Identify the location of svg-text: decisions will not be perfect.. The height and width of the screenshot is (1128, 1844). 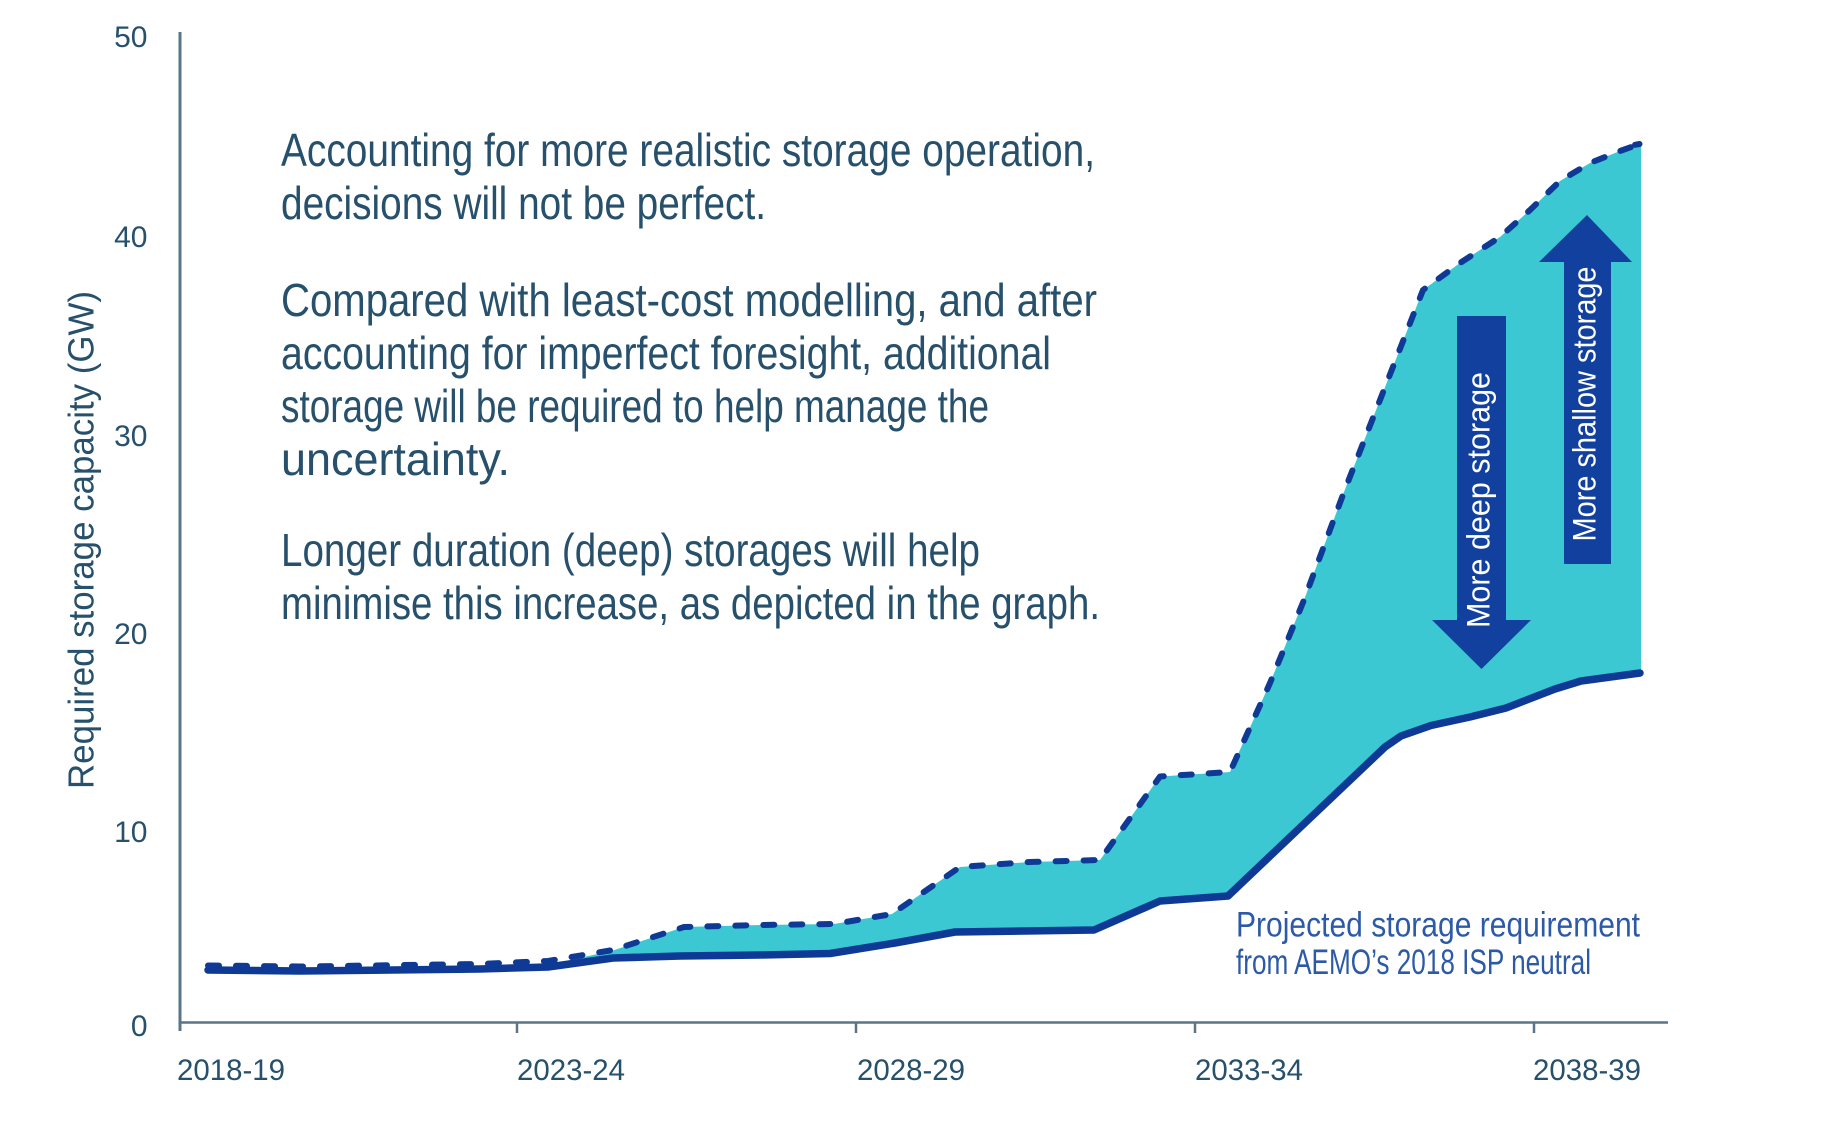
(523, 203).